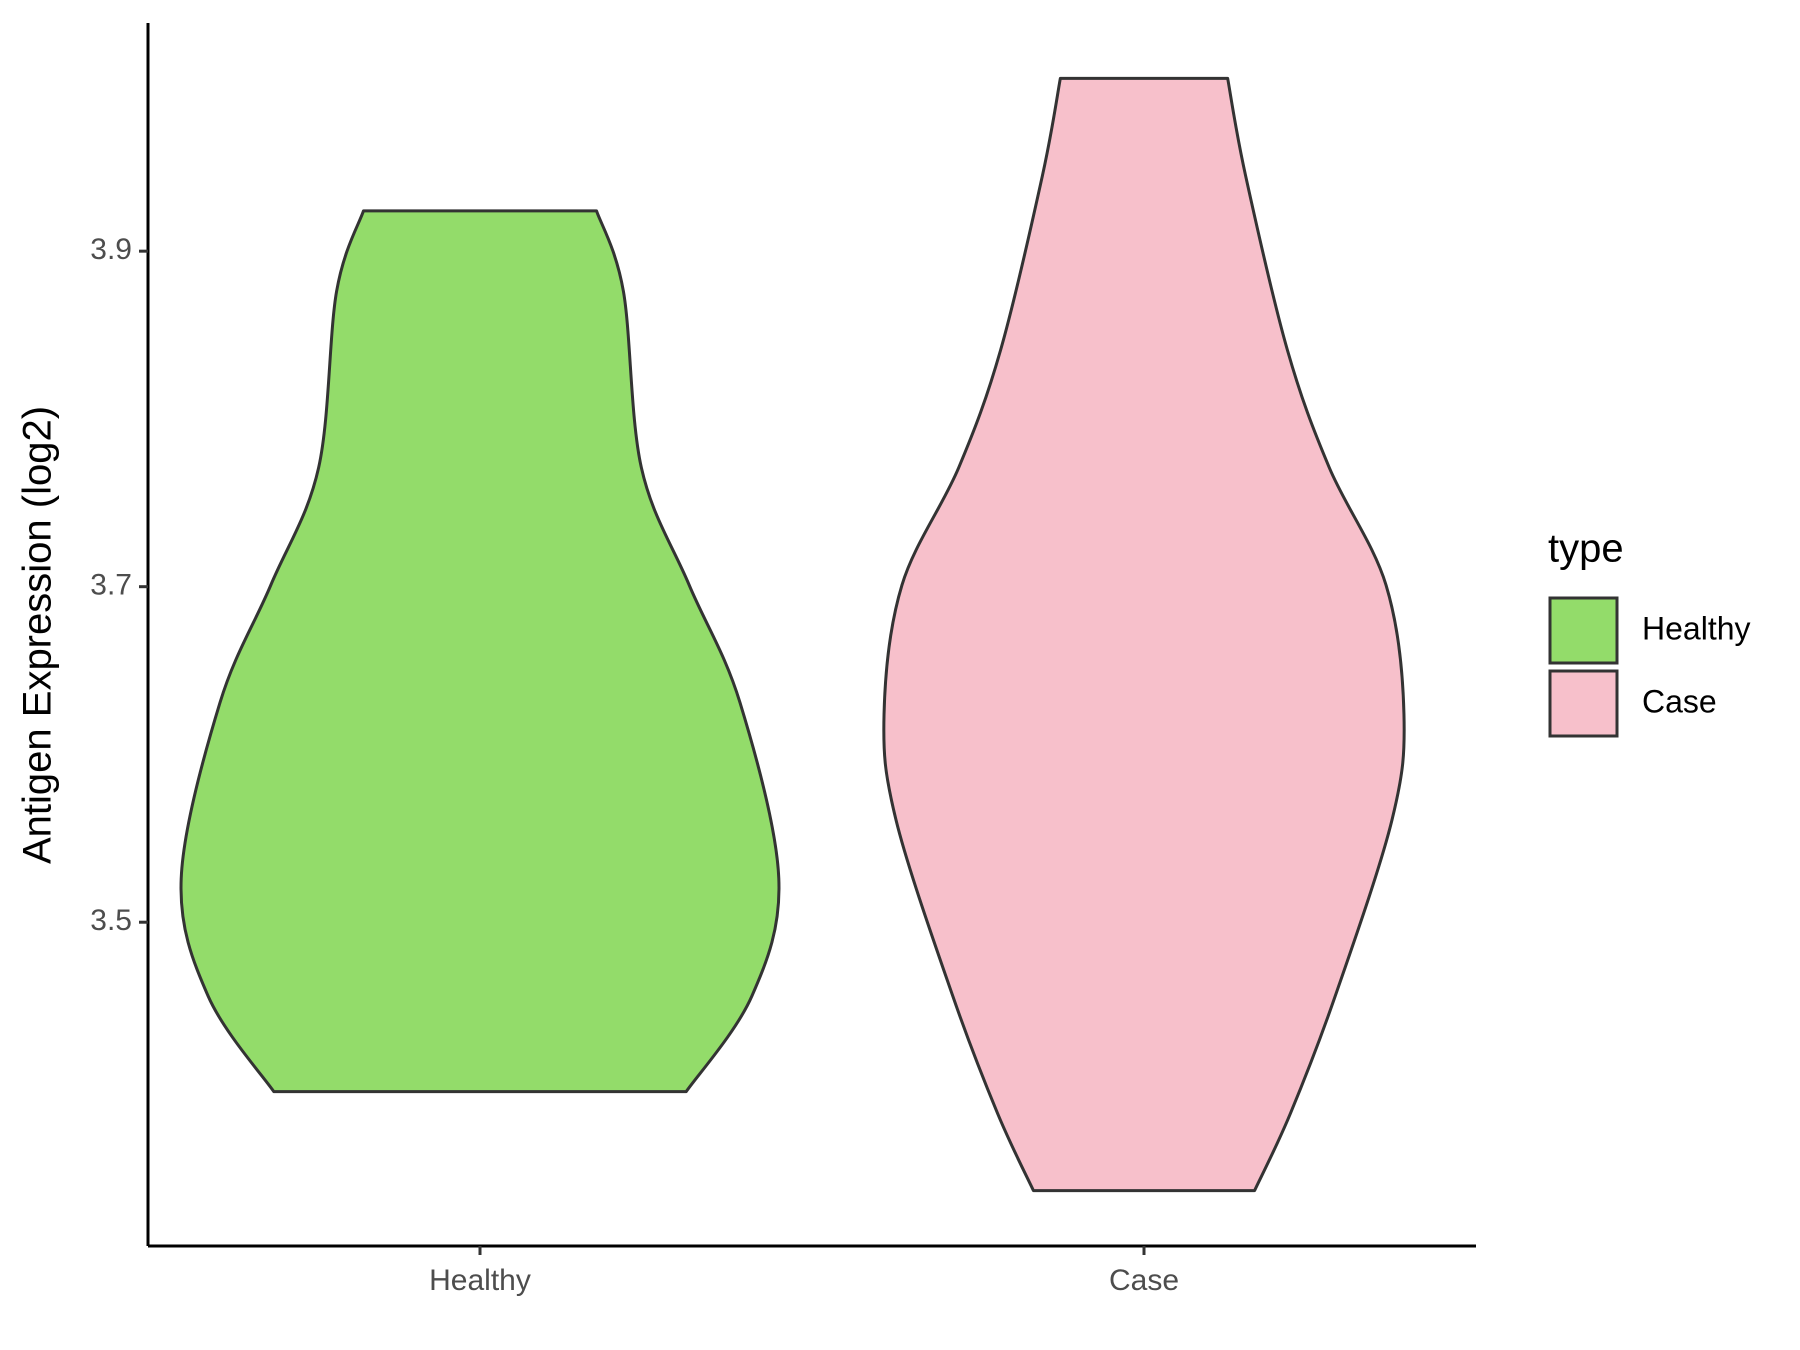  What do you see at coordinates (480, 1280) in the screenshot?
I see `x-tick-label: Healthy` at bounding box center [480, 1280].